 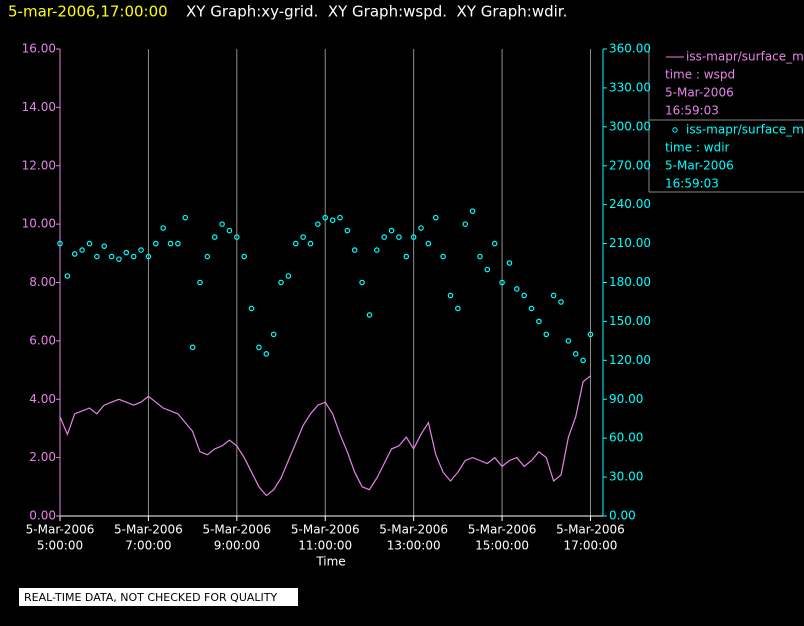 I want to click on y2-tick-label: 60.00, so click(x=626, y=438).